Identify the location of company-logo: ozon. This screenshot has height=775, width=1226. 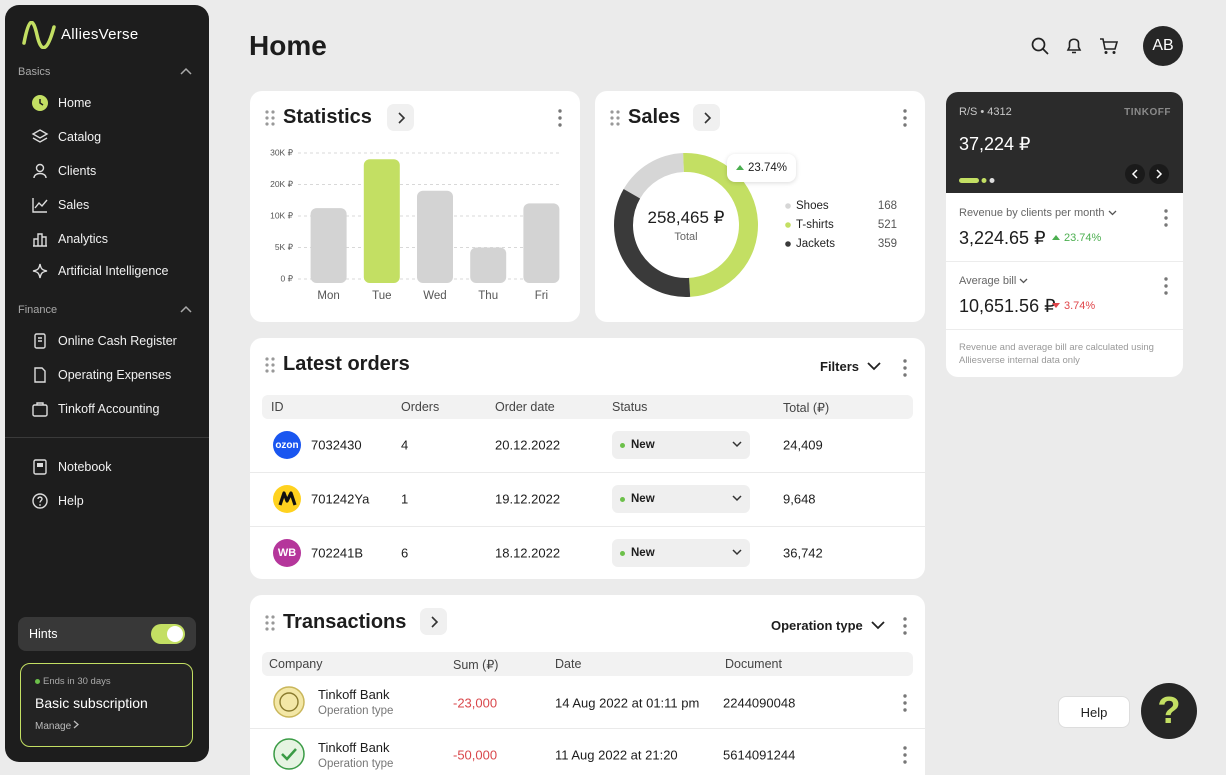
(287, 445).